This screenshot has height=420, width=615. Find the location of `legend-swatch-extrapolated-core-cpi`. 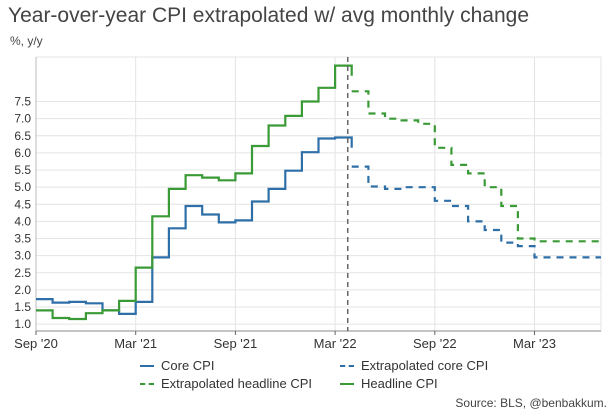

legend-swatch-extrapolated-core-cpi is located at coordinates (347, 365).